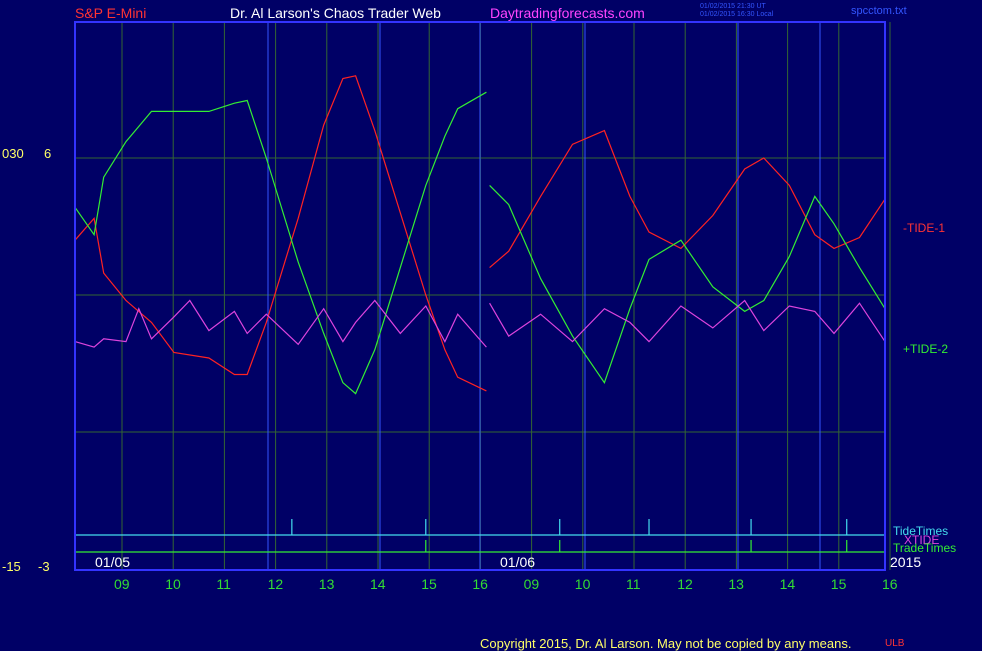  I want to click on y-label-top-right: 6, so click(48, 153).